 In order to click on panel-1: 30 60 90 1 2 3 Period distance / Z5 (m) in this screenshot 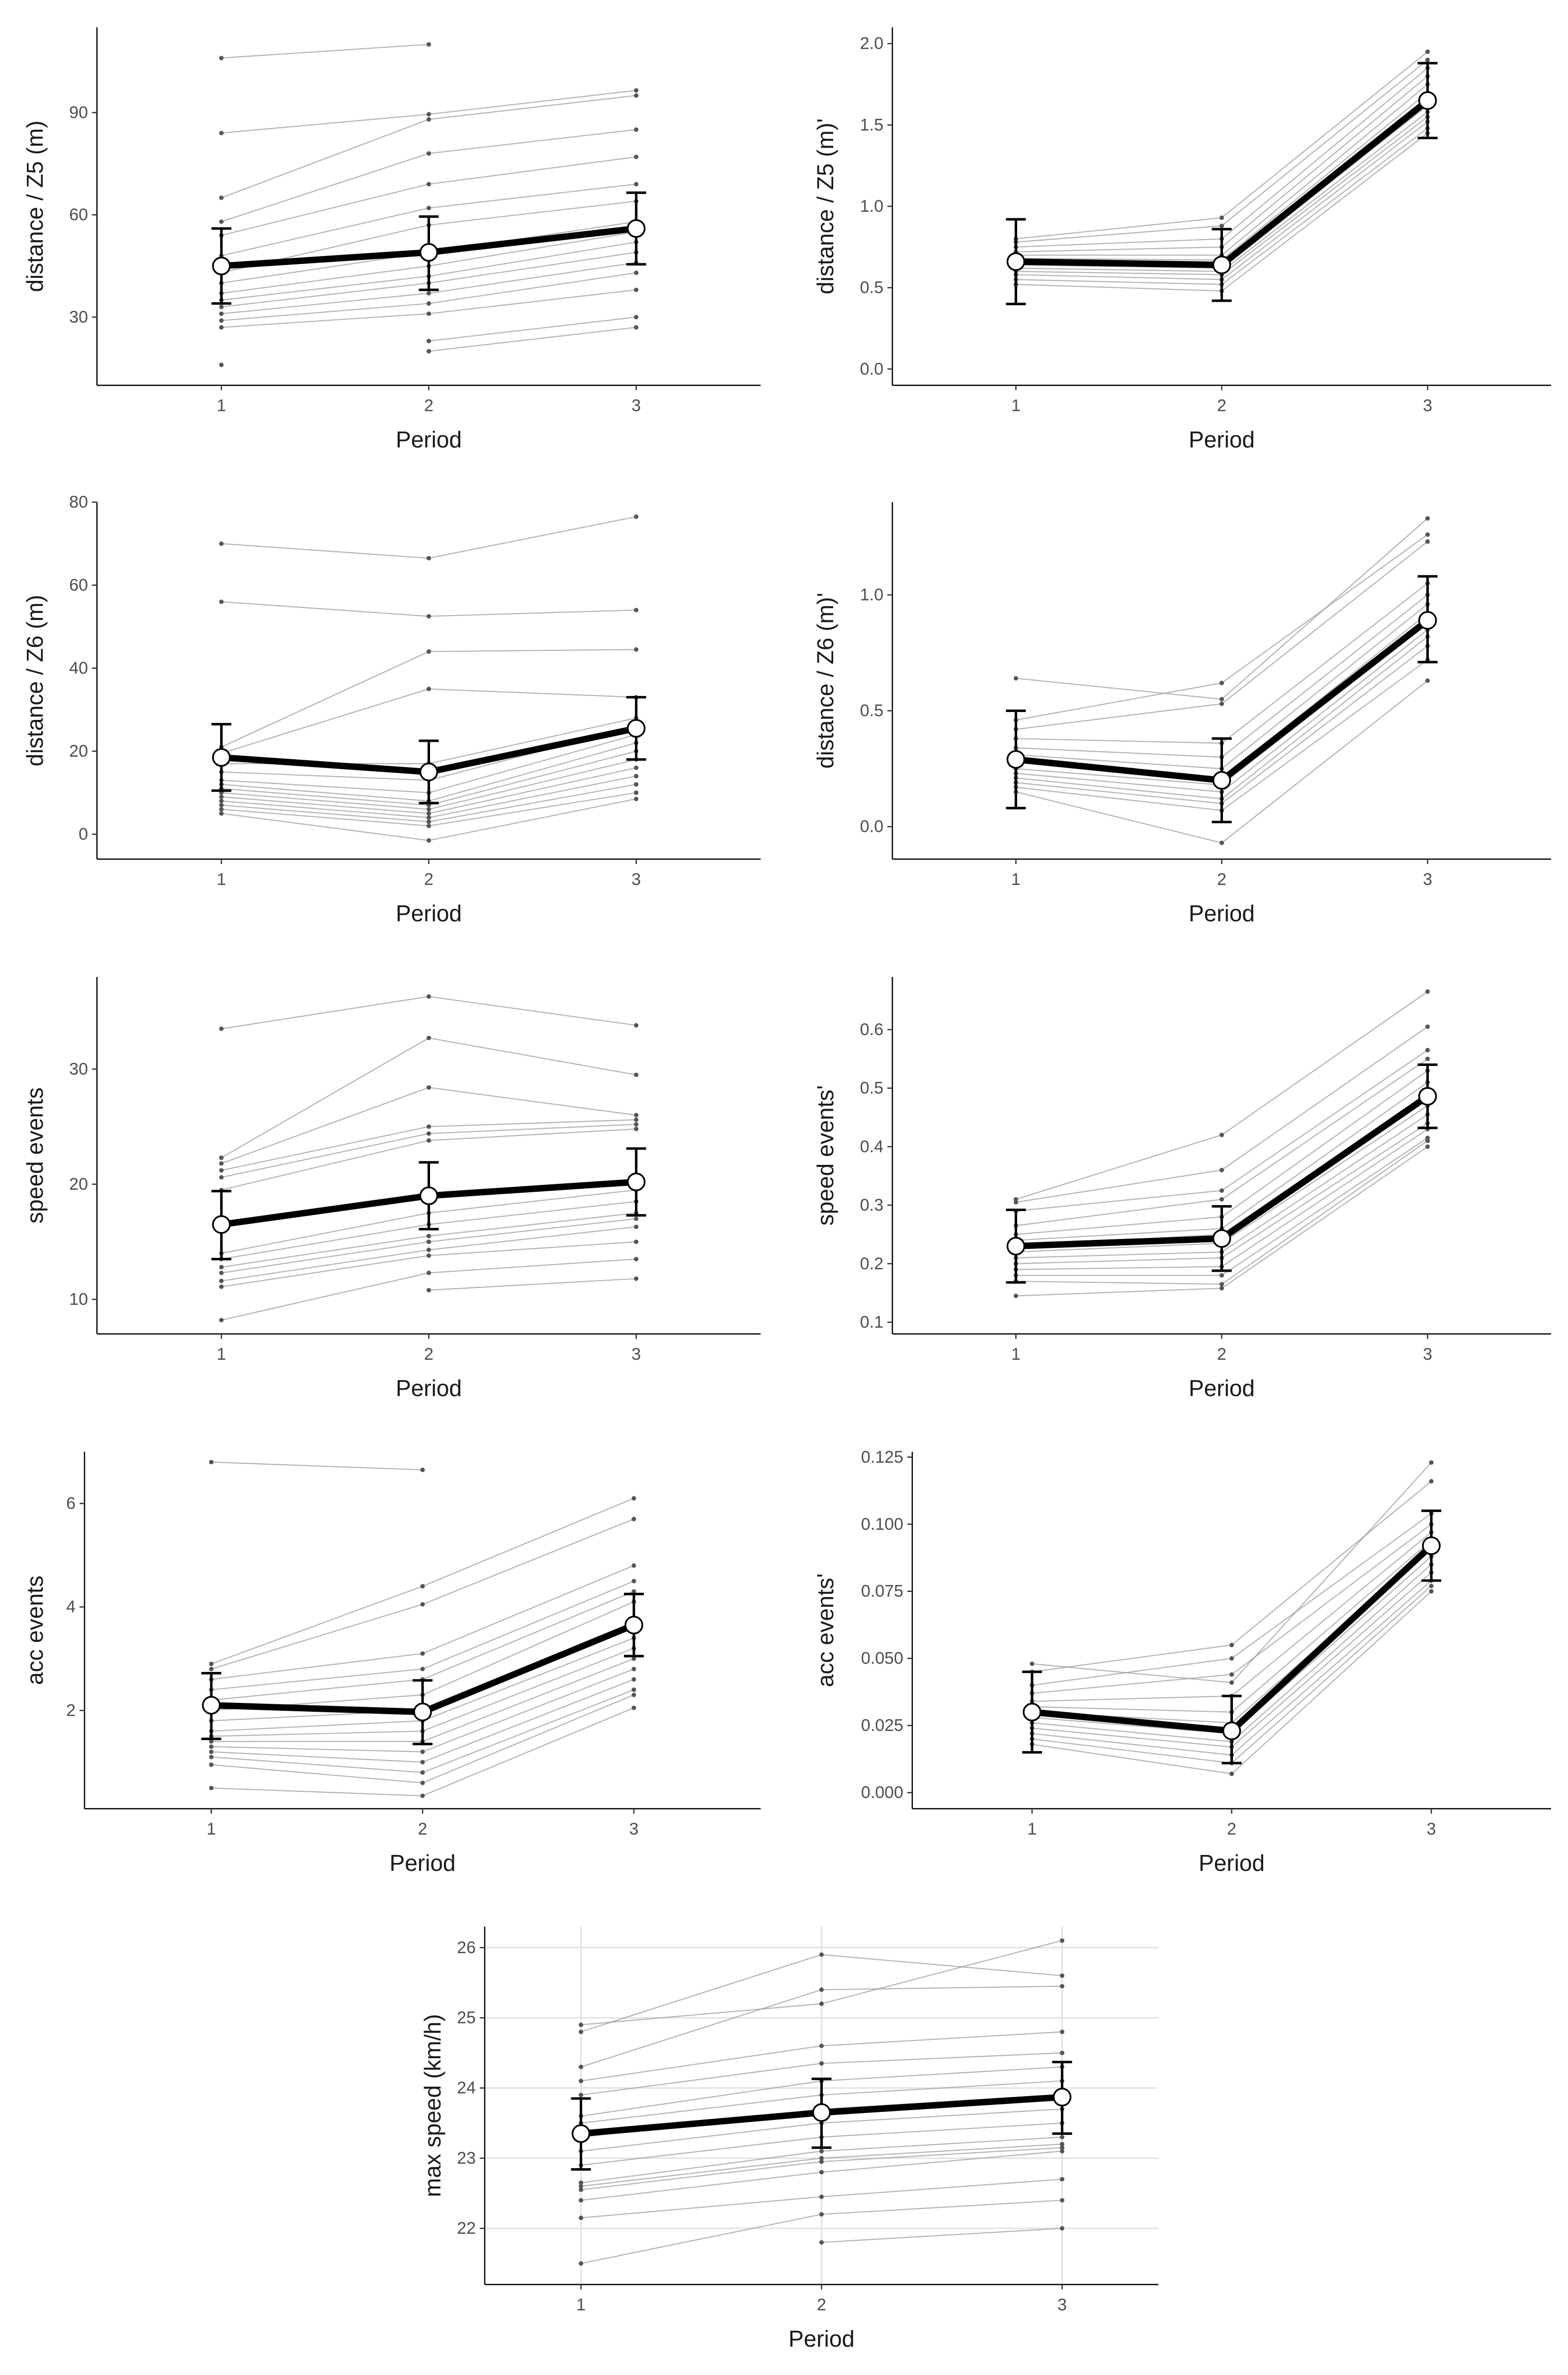, I will do `click(391, 239)`.